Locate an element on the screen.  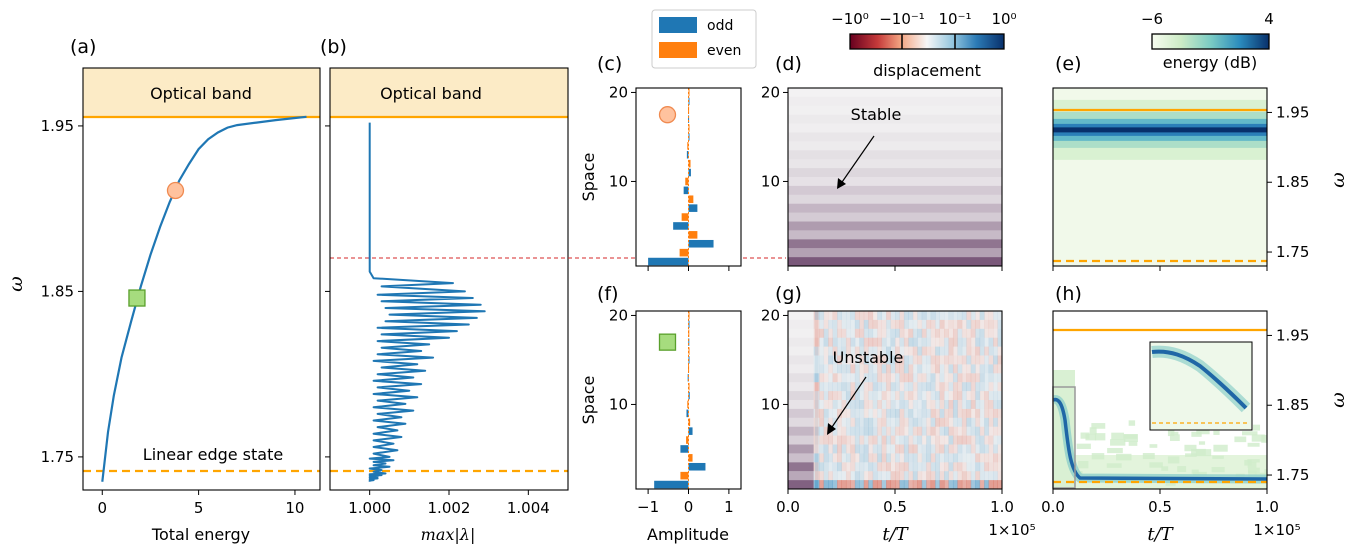
panel-d-label: (d) is located at coordinates (788, 64).